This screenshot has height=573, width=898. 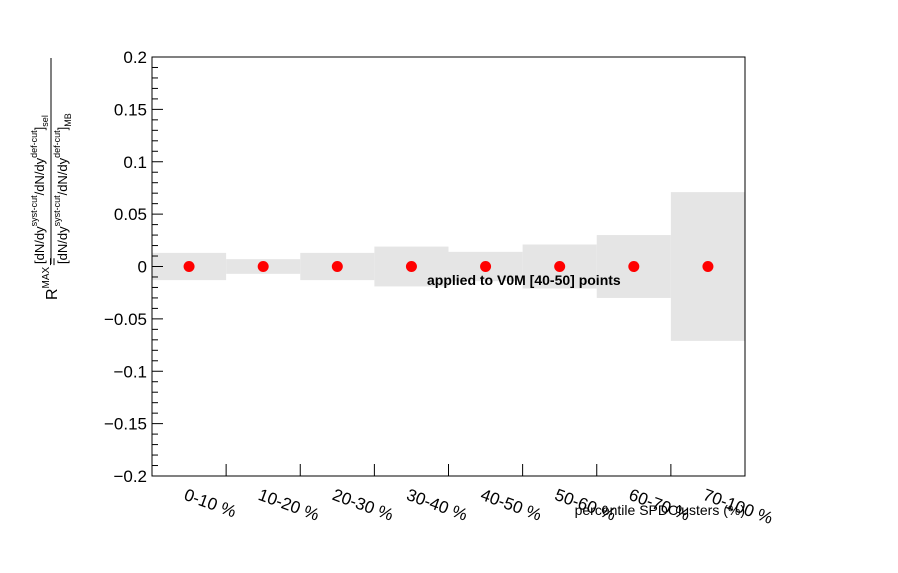 I want to click on y-tick-label: 0, so click(x=142, y=267).